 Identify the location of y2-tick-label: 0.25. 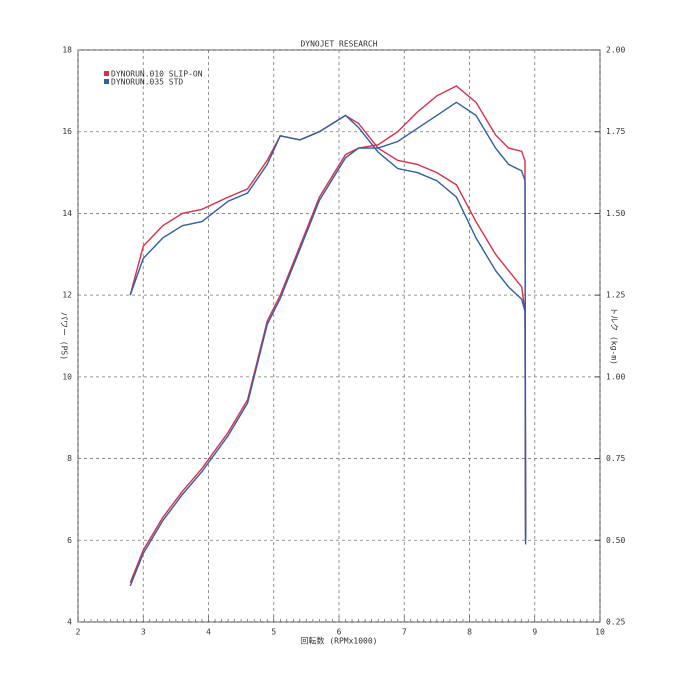
(615, 622).